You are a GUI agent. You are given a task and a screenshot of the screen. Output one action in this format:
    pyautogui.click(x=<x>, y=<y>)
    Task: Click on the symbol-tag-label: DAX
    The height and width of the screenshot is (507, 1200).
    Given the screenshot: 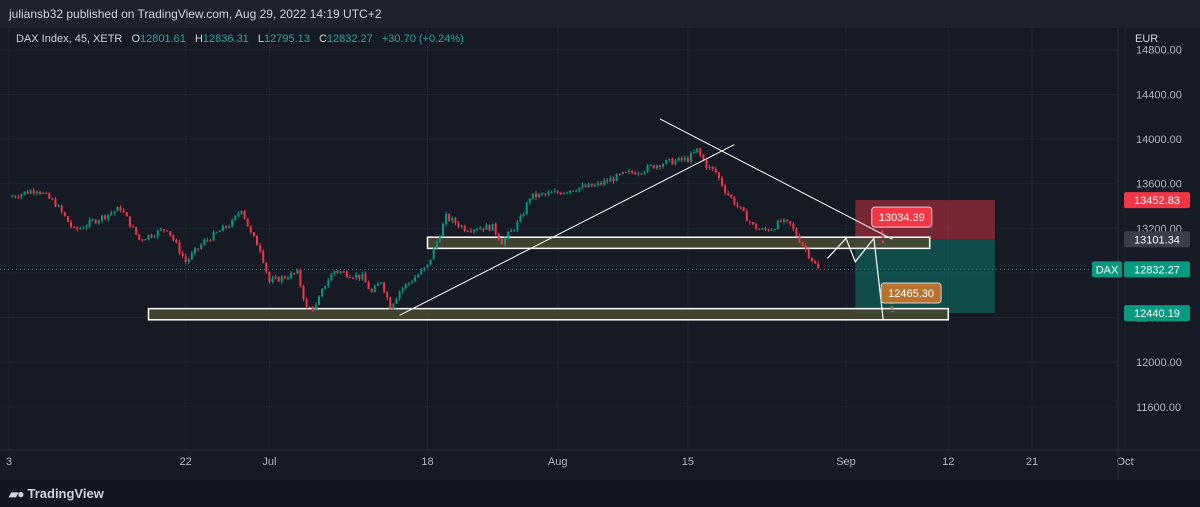 What is the action you would take?
    pyautogui.click(x=1107, y=270)
    